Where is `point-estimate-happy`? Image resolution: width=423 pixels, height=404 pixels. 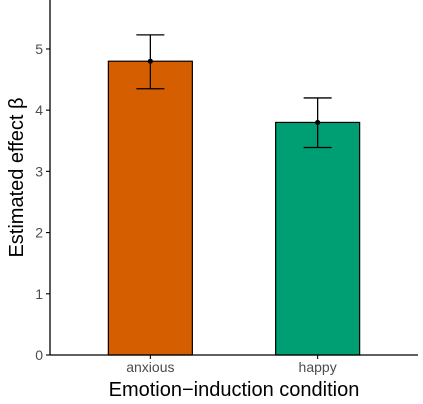 point-estimate-happy is located at coordinates (318, 122).